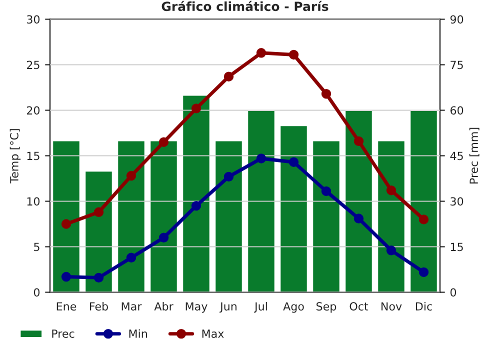 The height and width of the screenshot is (350, 500). I want to click on y2-tick-label: 30, so click(457, 201).